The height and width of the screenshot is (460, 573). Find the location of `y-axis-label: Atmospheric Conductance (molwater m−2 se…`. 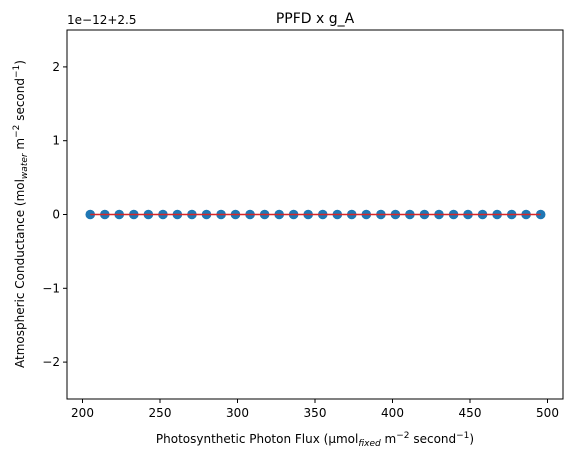

y-axis-label: Atmospheric Conductance (molwater m−2 se… is located at coordinates (21, 214).